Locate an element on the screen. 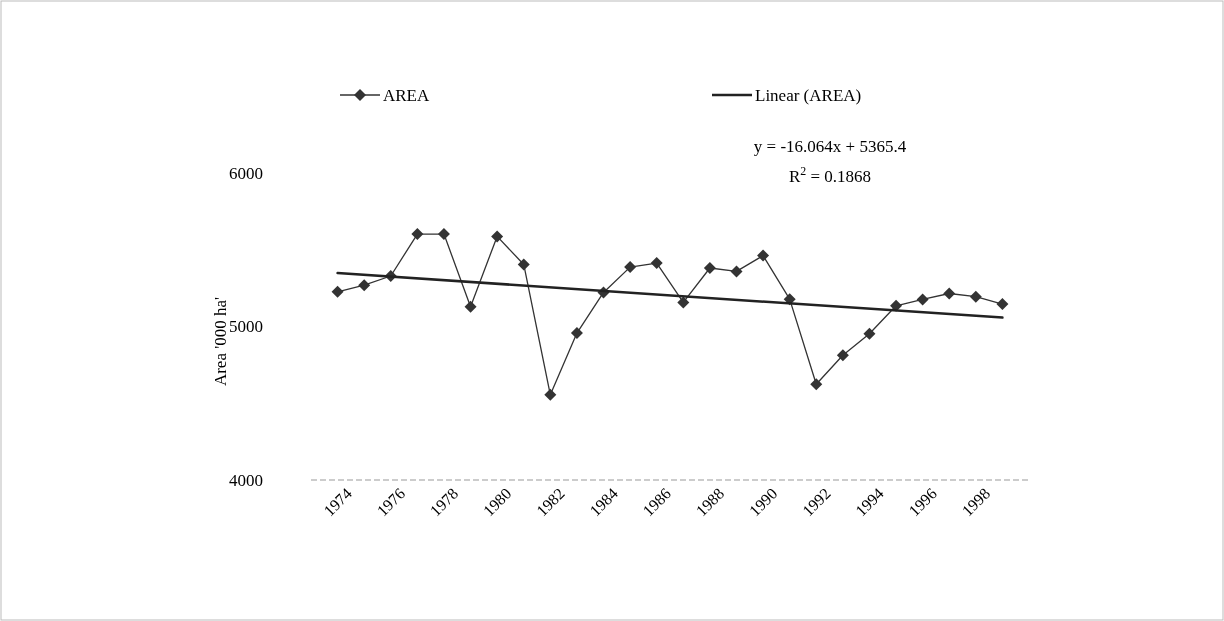 This screenshot has height=621, width=1224. y-axis-title: Area '000 ha' is located at coordinates (220, 341).